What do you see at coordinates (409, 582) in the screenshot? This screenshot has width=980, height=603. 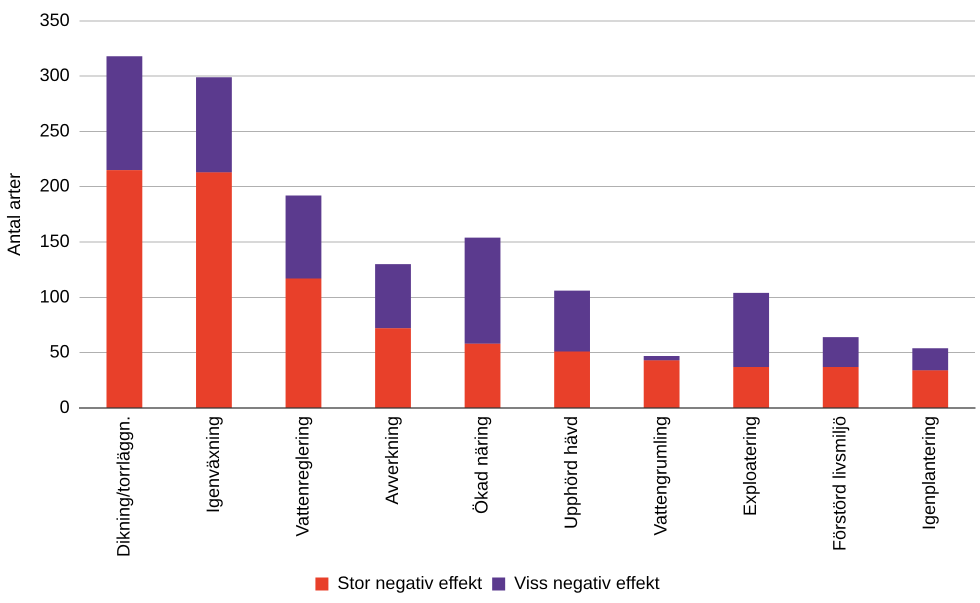 I see `legend-label: Stor negativ effekt` at bounding box center [409, 582].